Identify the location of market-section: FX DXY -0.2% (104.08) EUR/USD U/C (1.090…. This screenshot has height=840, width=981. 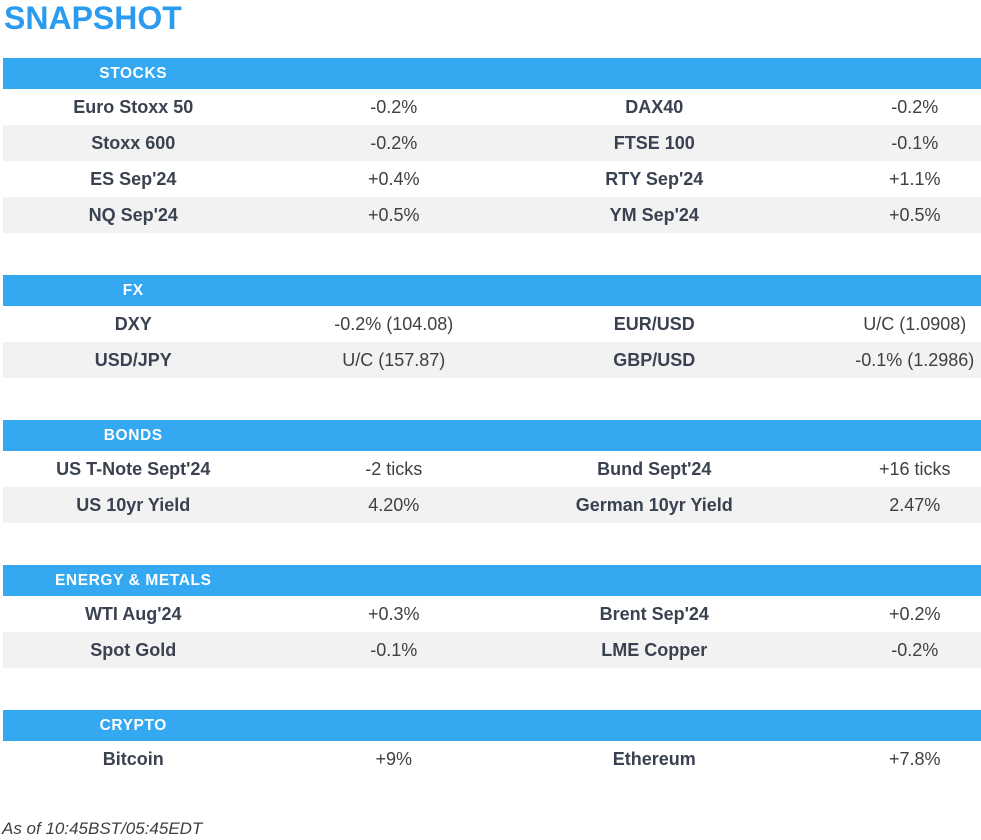
(492, 326).